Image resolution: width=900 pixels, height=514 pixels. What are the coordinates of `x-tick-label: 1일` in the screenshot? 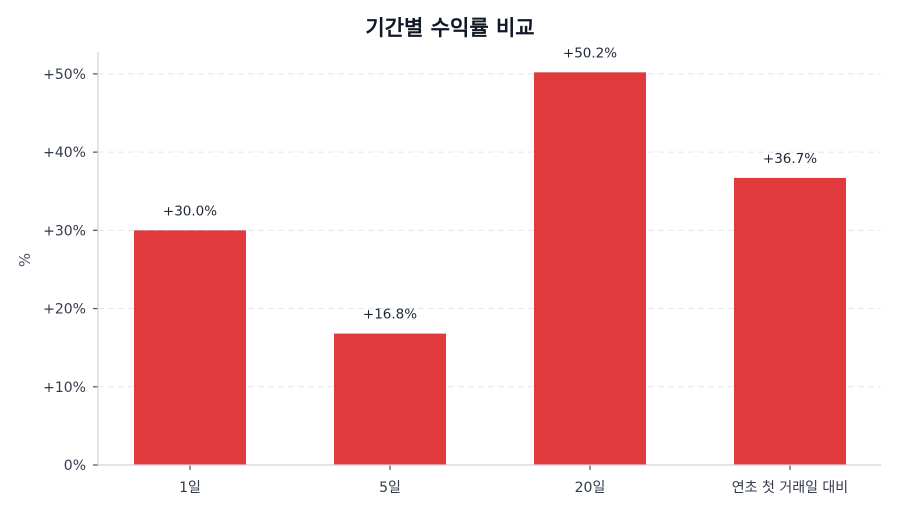 It's located at (190, 488).